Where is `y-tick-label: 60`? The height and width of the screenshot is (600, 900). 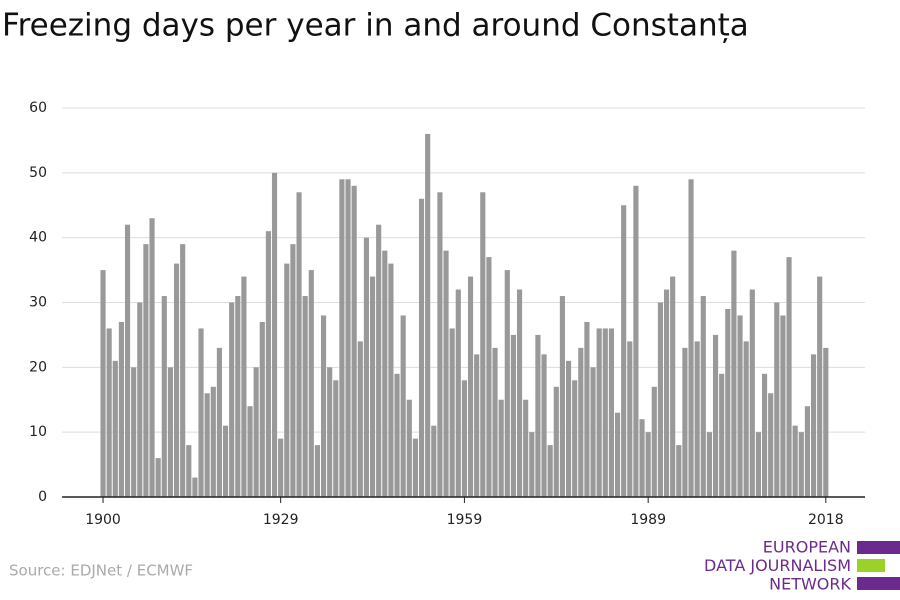 y-tick-label: 60 is located at coordinates (38, 108).